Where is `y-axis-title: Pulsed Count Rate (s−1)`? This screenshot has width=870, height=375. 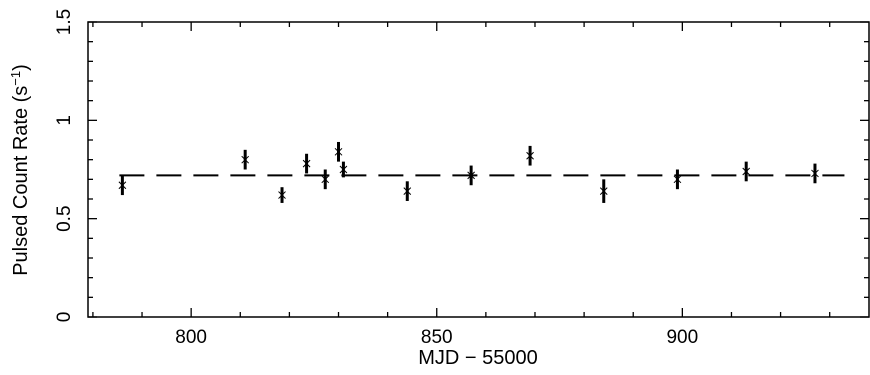
y-axis-title: Pulsed Count Rate (s−1) is located at coordinates (20, 170).